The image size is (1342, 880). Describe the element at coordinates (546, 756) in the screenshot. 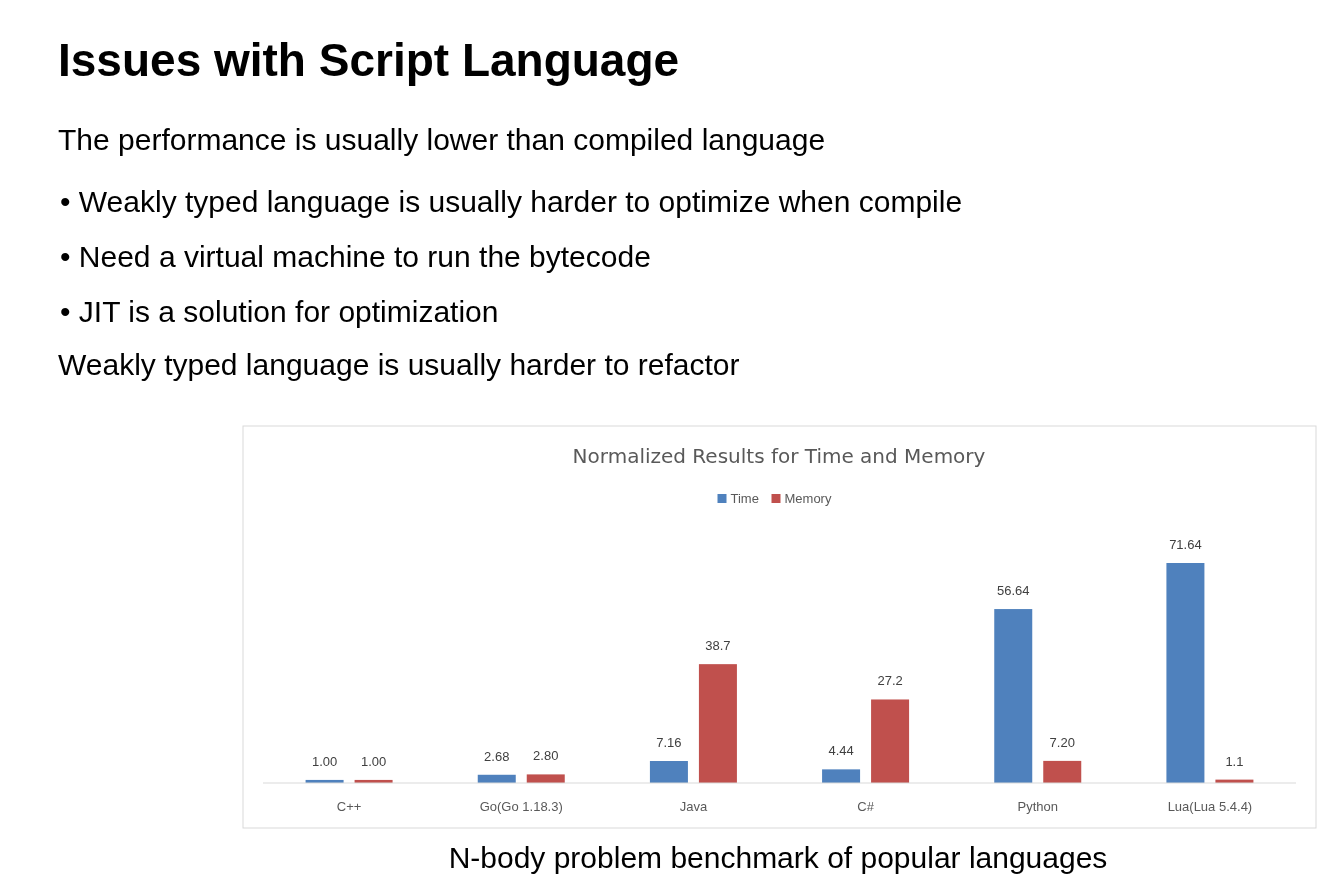

I see `data-label: 2.80` at that location.